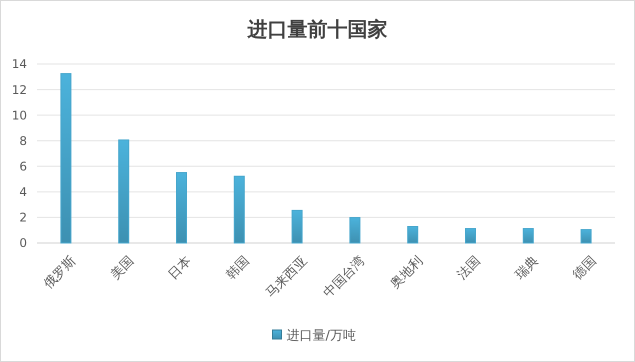 The image size is (635, 362). I want to click on x-tick-label: 日本, so click(180, 268).